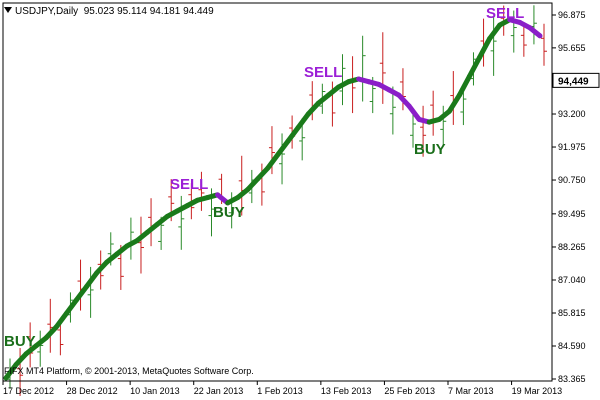  I want to click on time-tick-label: 19 Mar 2013, so click(537, 391).